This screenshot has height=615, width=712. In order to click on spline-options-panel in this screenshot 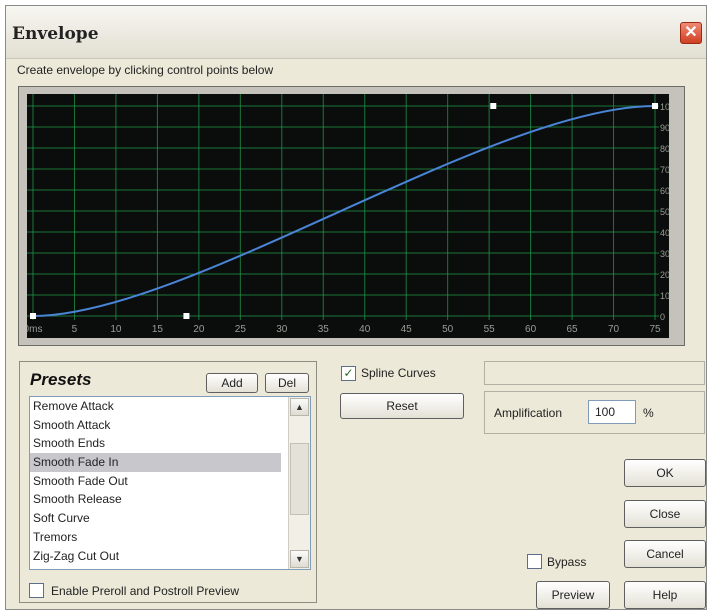, I will do `click(594, 373)`.